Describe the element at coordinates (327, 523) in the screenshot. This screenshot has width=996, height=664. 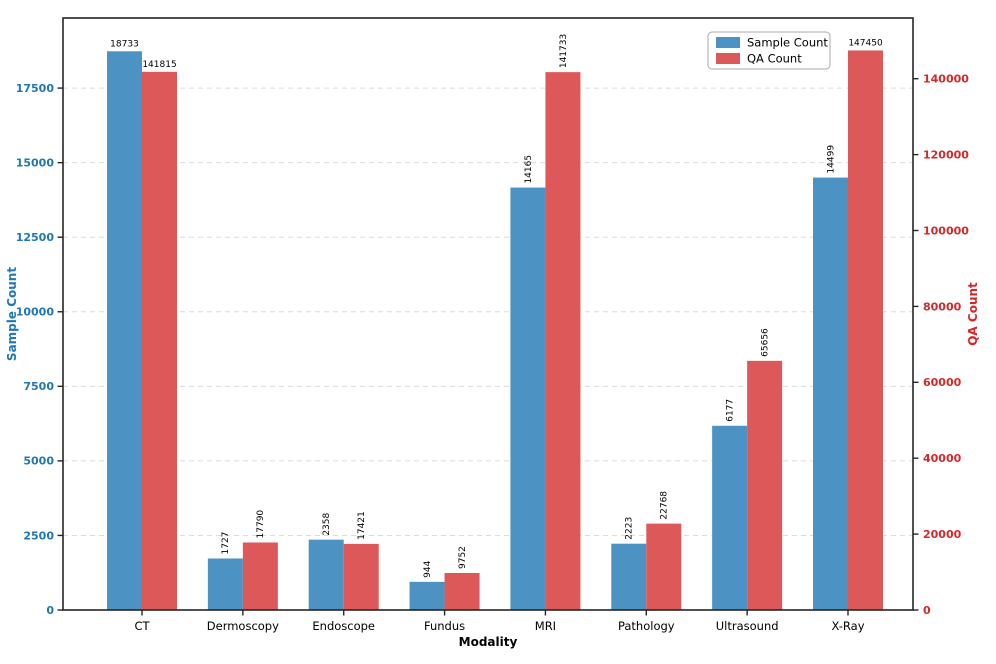
I see `bar-value-label: 2358` at that location.